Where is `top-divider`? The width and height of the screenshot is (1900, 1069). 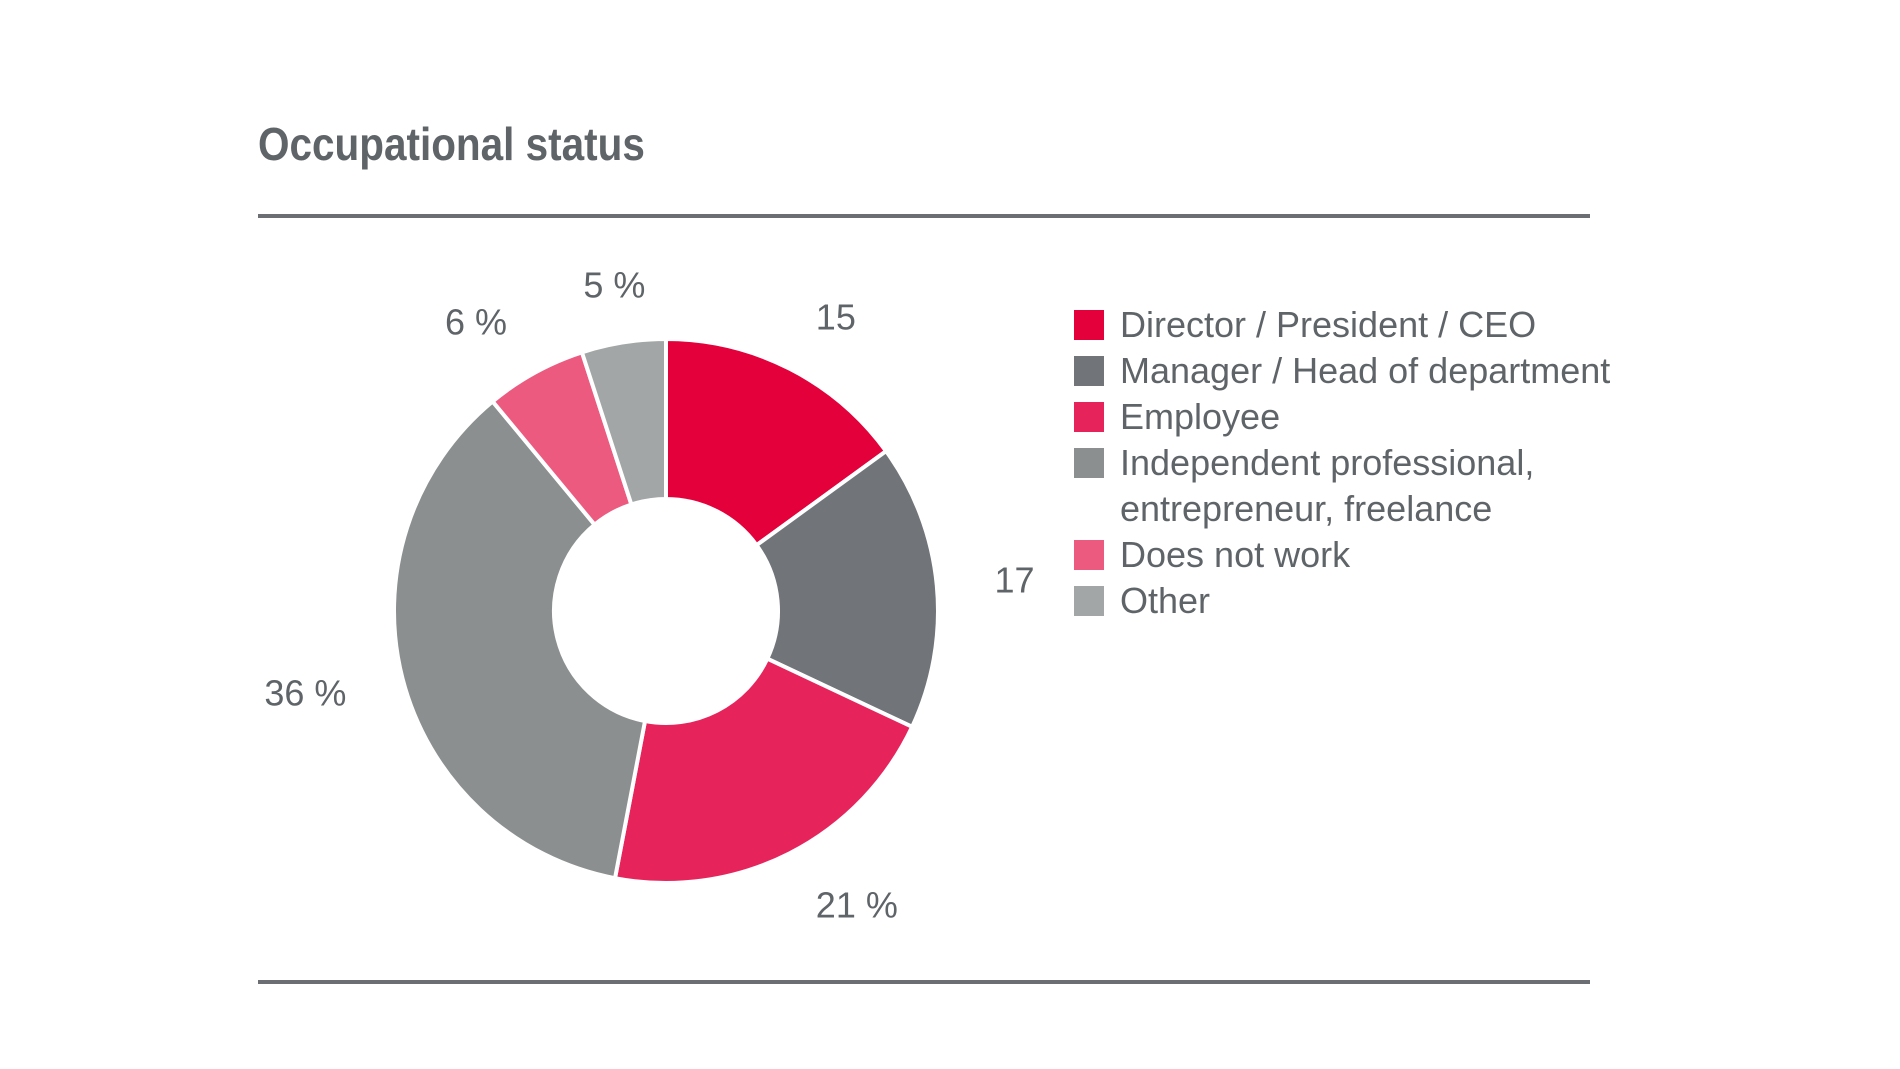 top-divider is located at coordinates (924, 216).